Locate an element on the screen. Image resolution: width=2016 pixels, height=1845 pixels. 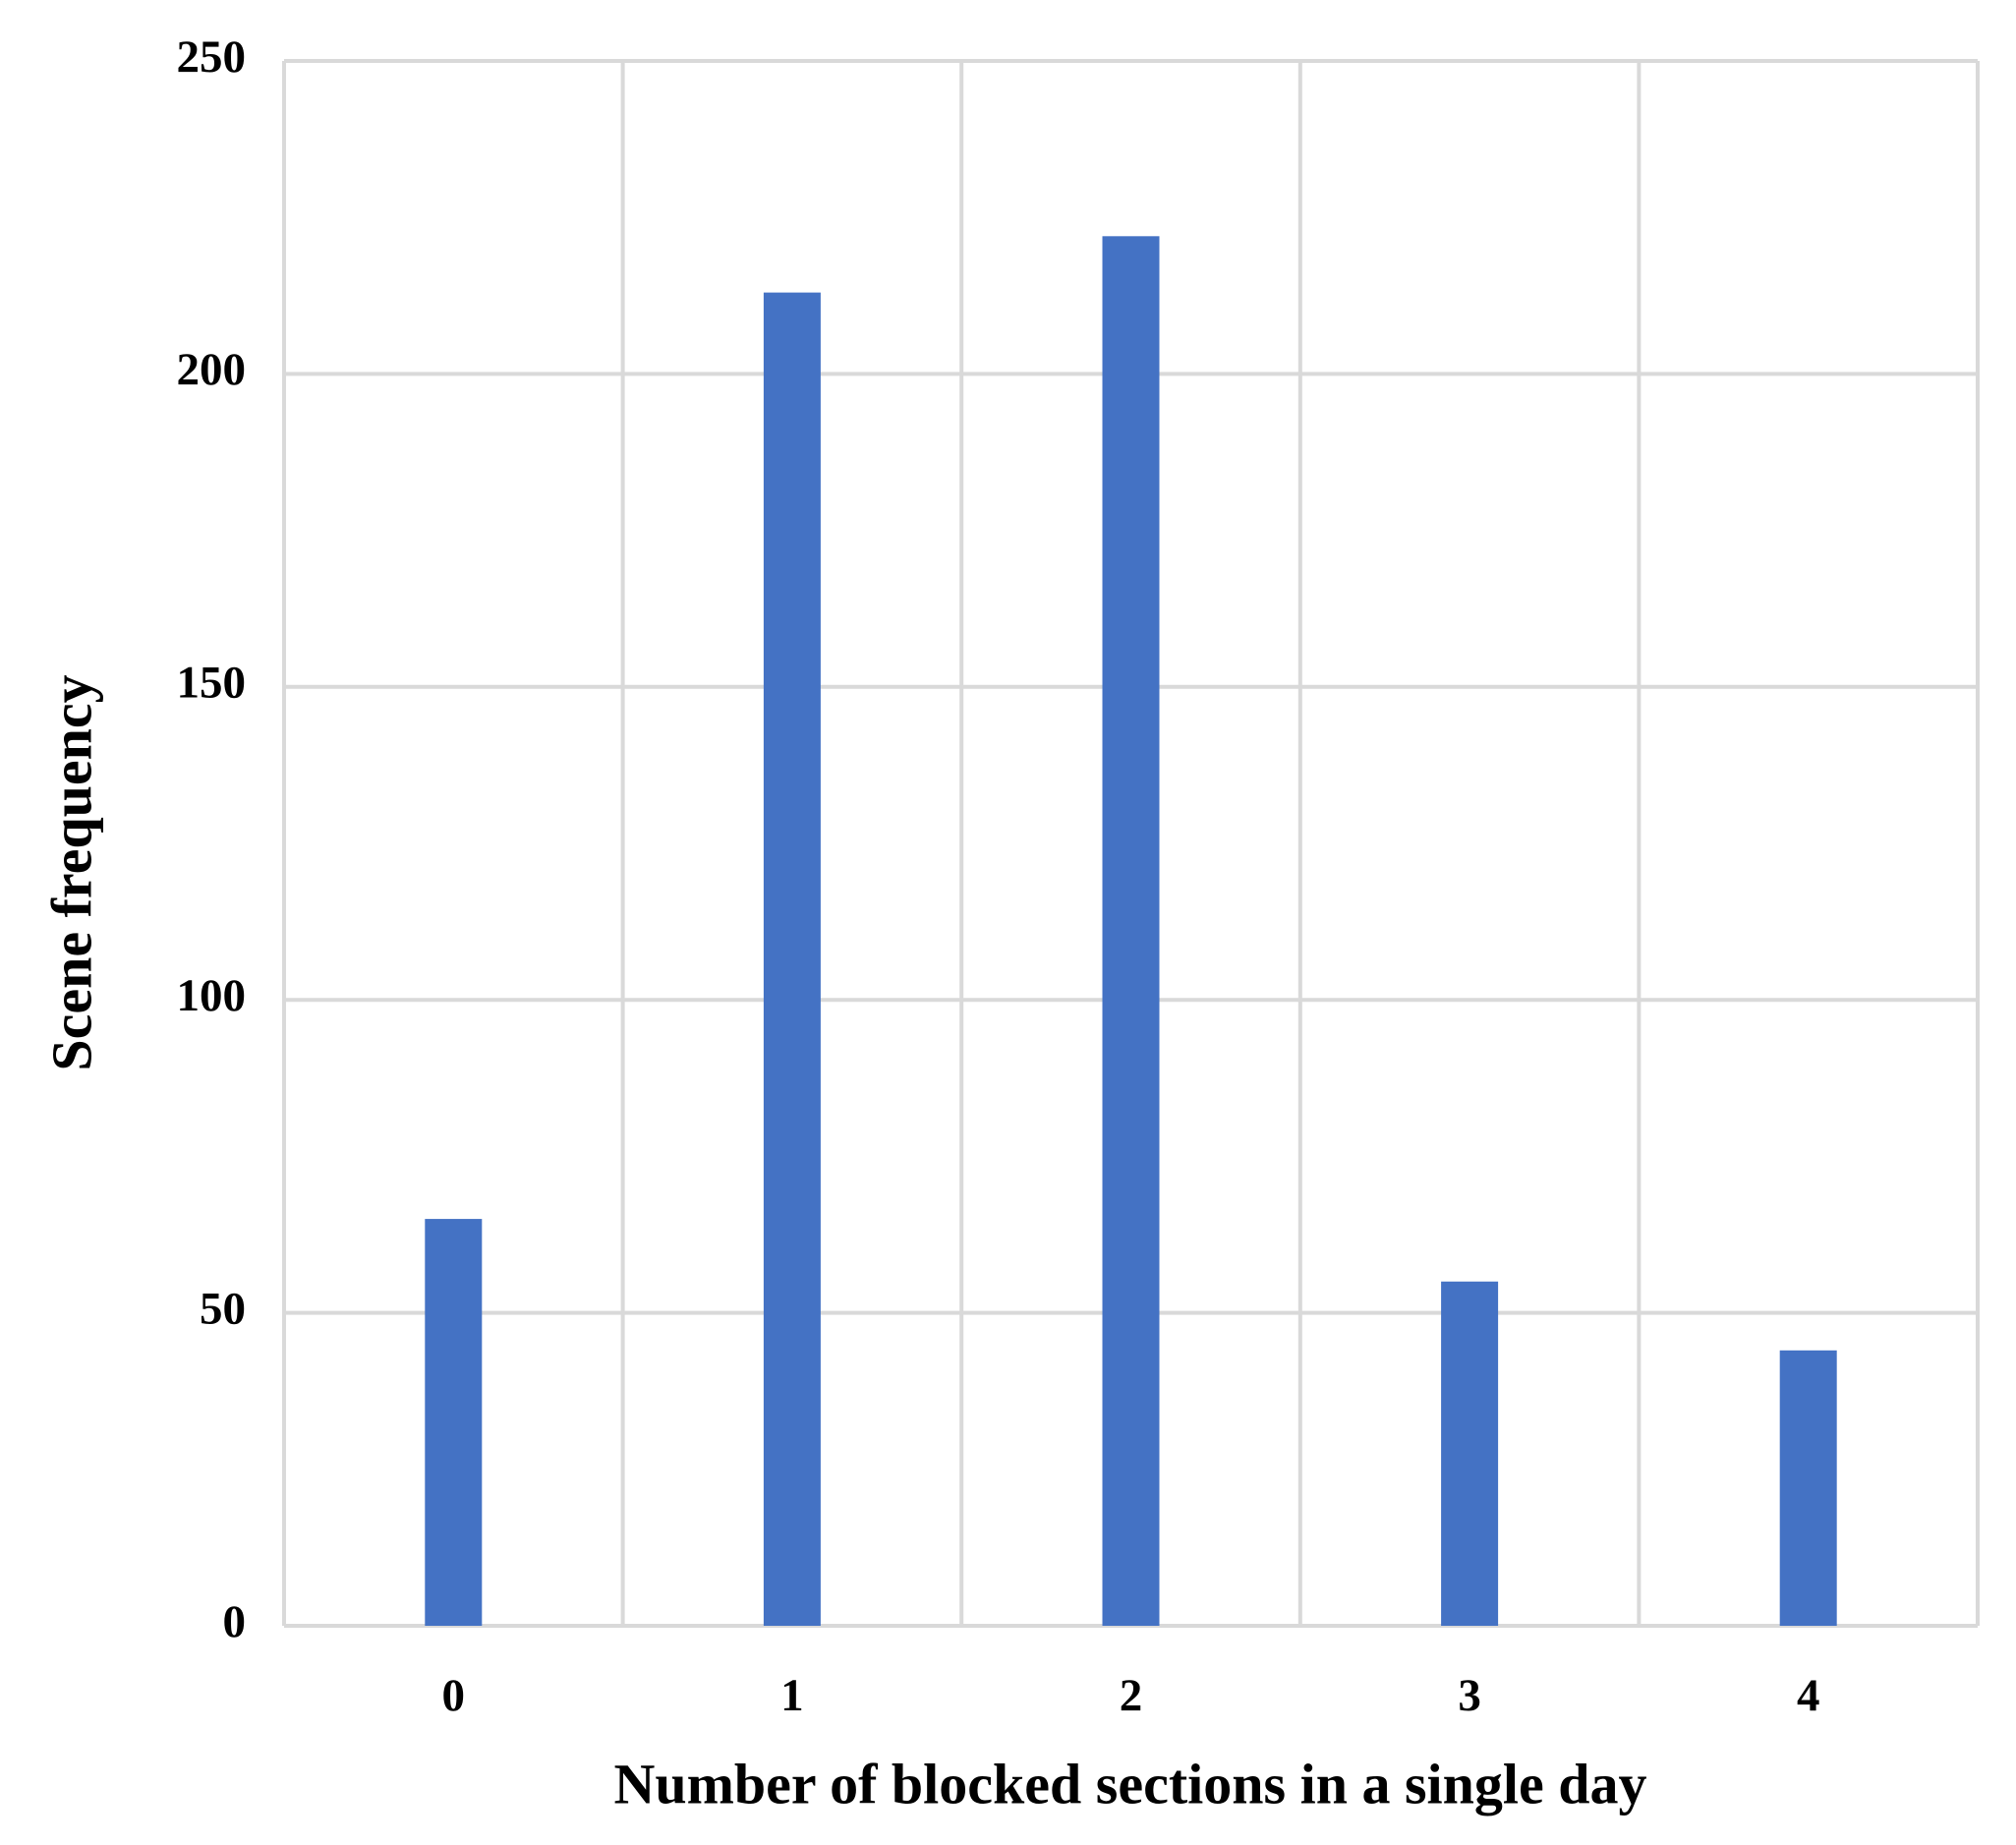
y-tick-label: 0 is located at coordinates (235, 1621).